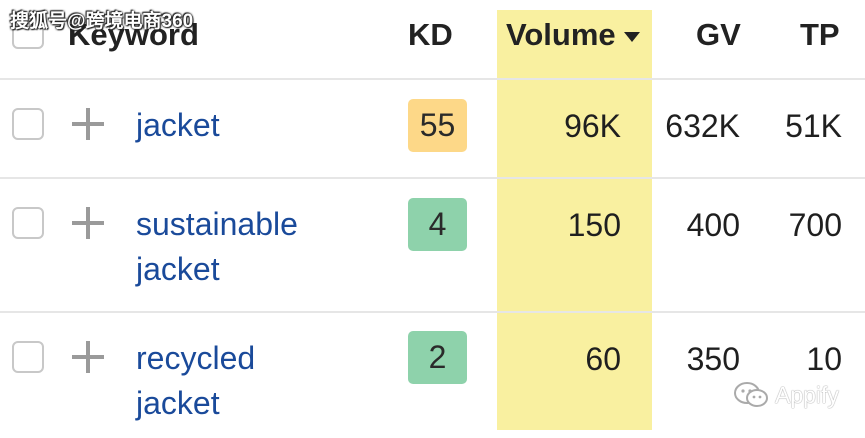 The height and width of the screenshot is (438, 865). What do you see at coordinates (820, 34) in the screenshot?
I see `header-tp: TP` at bounding box center [820, 34].